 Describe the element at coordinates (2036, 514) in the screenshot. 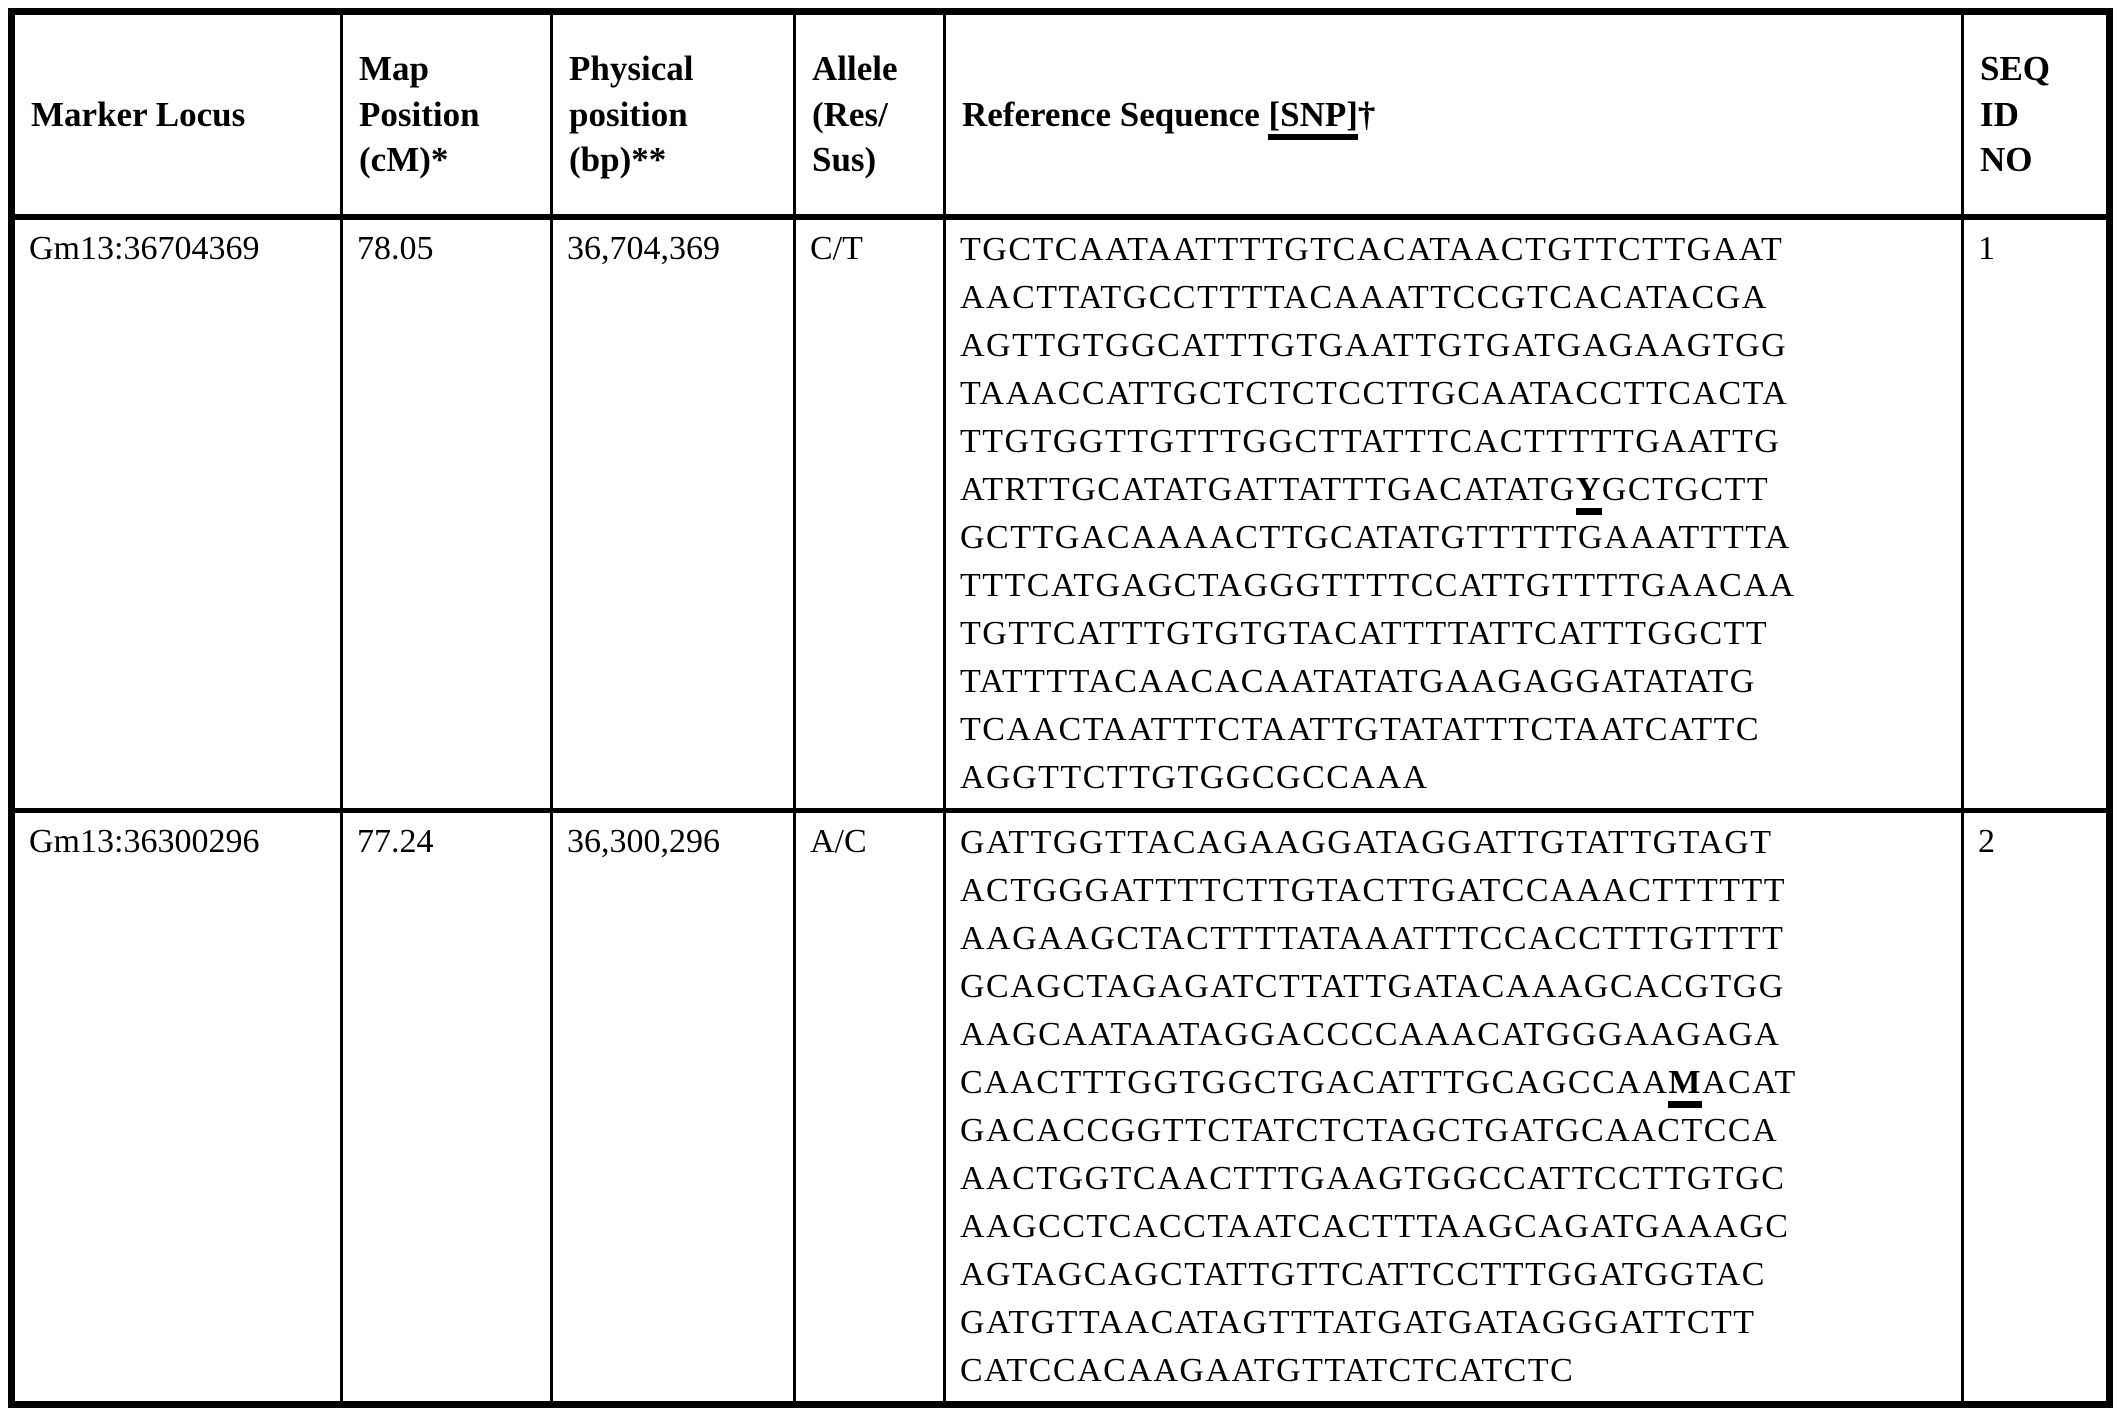

I see `cell-seq-id-no: 1` at that location.